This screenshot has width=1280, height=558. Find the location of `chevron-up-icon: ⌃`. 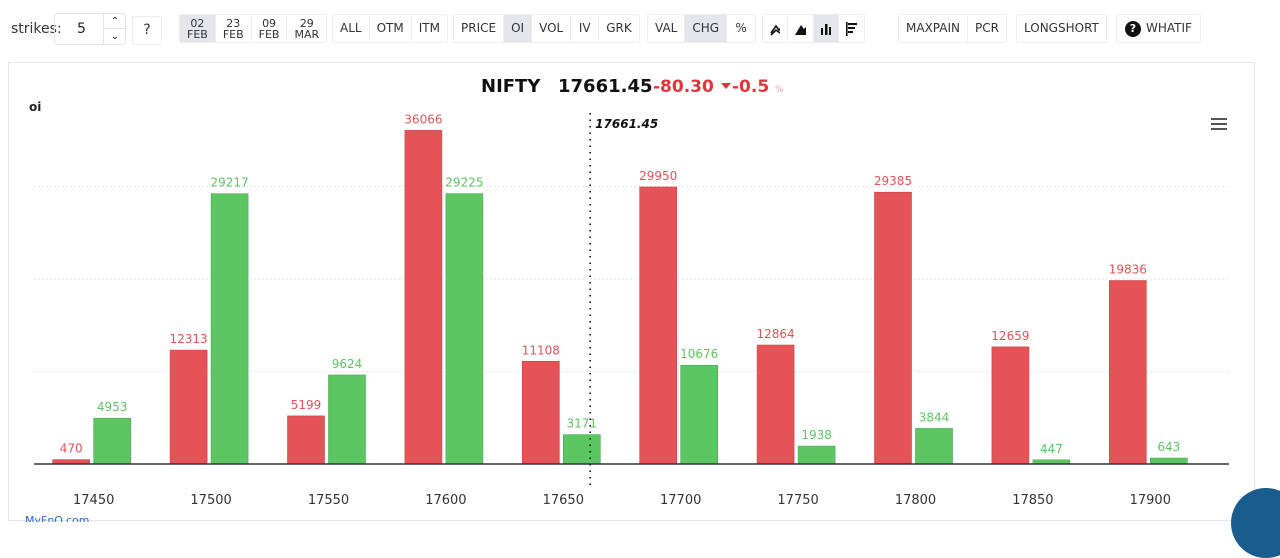

chevron-up-icon: ⌃ is located at coordinates (114, 21).